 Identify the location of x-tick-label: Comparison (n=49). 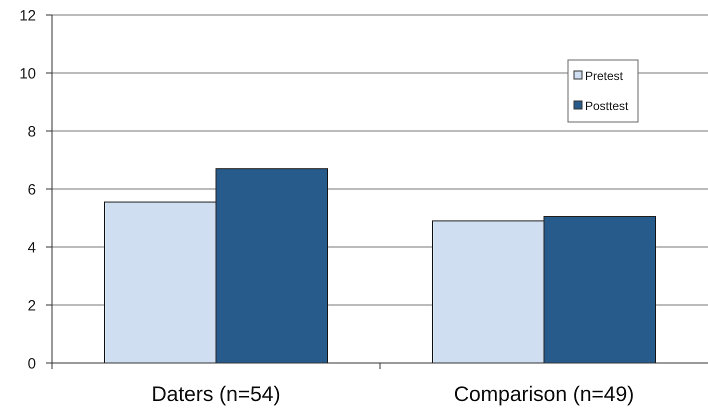
(544, 394).